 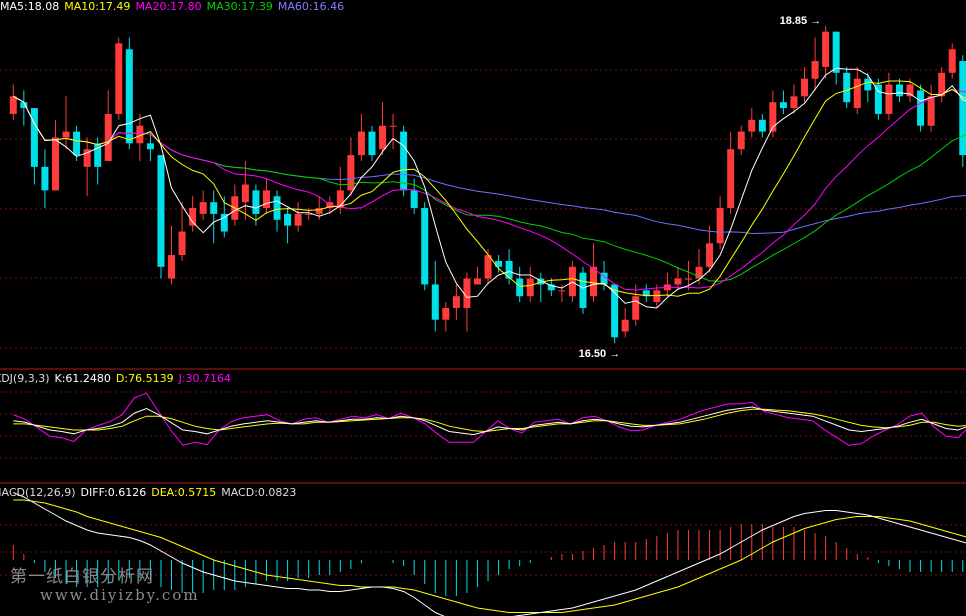 What do you see at coordinates (97, 6) in the screenshot?
I see `ma10-value: MA10:17.49` at bounding box center [97, 6].